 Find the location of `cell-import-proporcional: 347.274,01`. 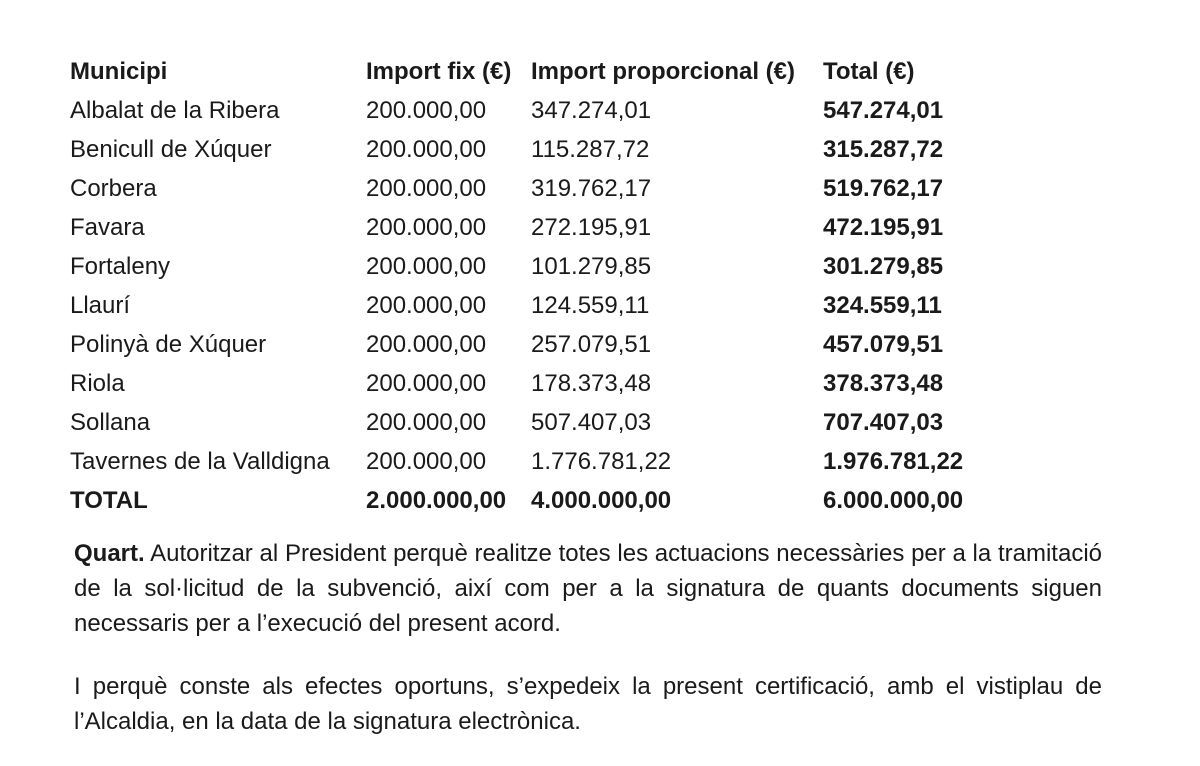

cell-import-proporcional: 347.274,01 is located at coordinates (591, 110).